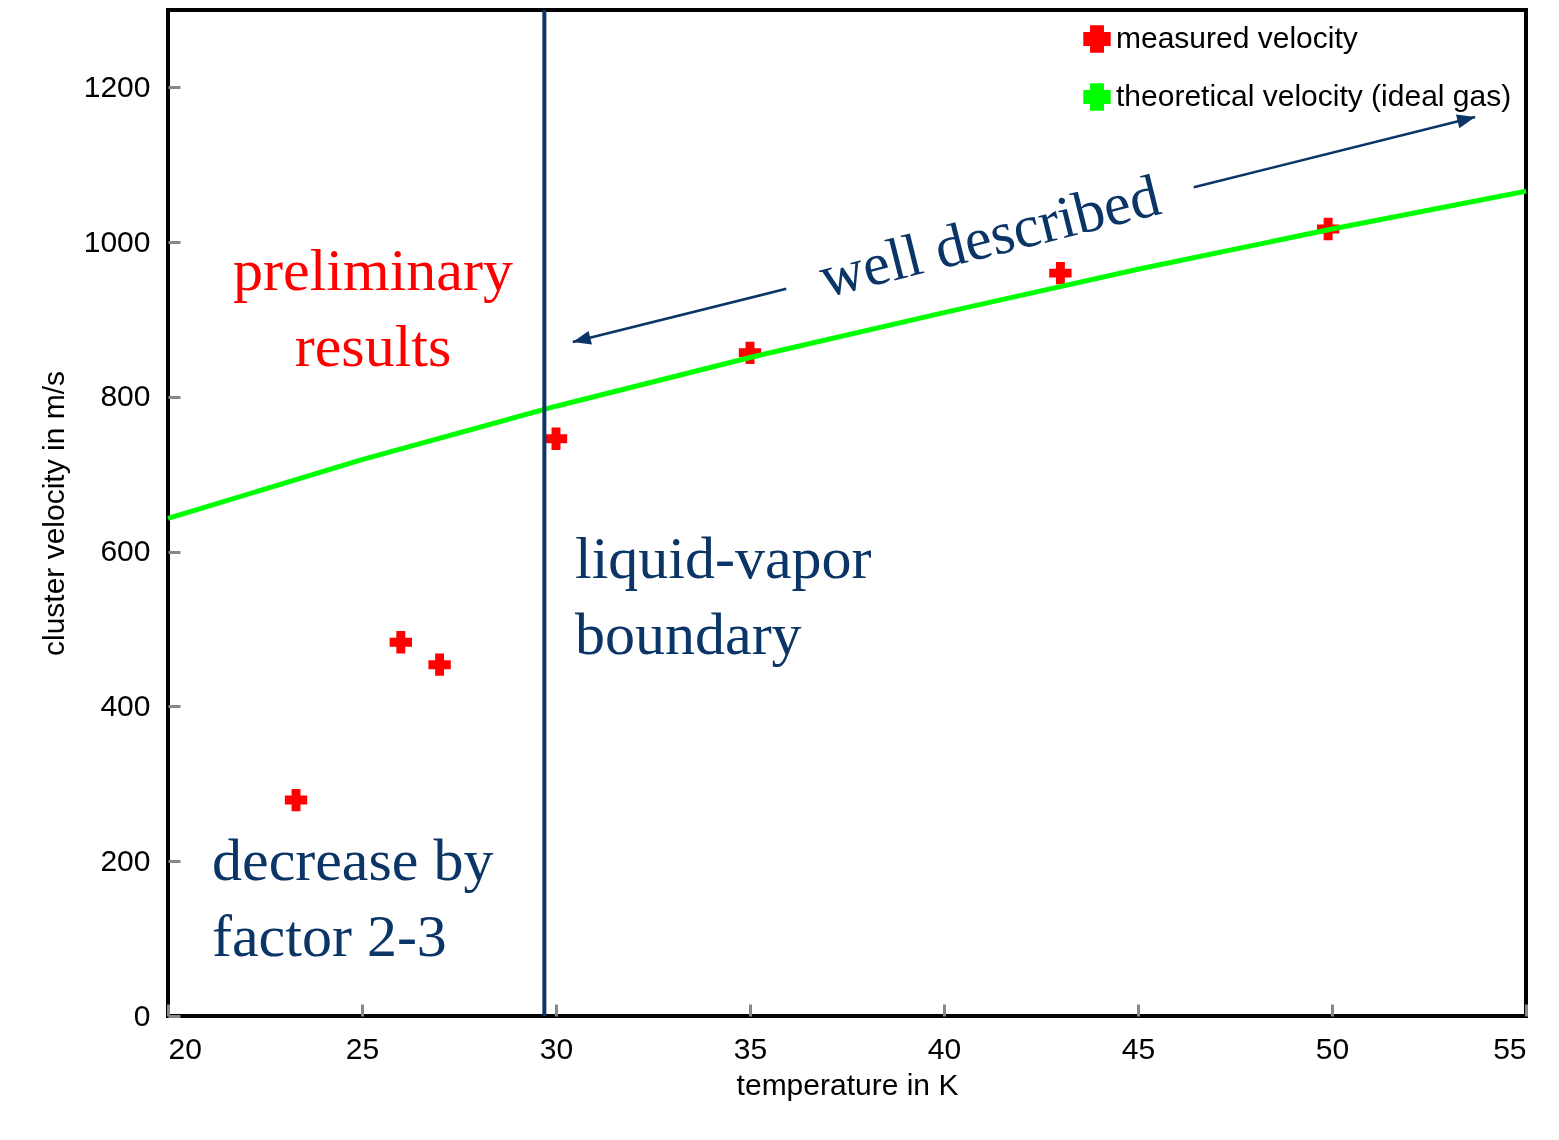 This screenshot has height=1140, width=1559. What do you see at coordinates (353, 898) in the screenshot?
I see `annotation: decrease by factor 2-3` at bounding box center [353, 898].